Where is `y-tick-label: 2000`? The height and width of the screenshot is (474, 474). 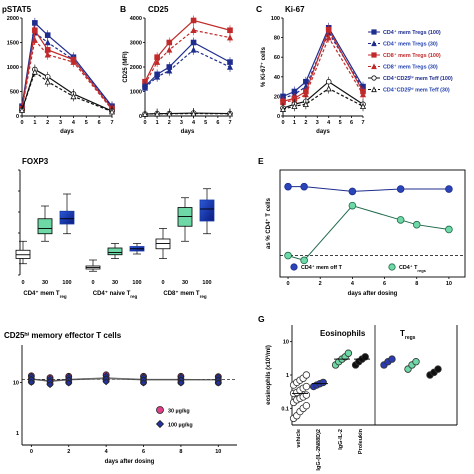 y-tick-label: 2000 is located at coordinates (13, 19).